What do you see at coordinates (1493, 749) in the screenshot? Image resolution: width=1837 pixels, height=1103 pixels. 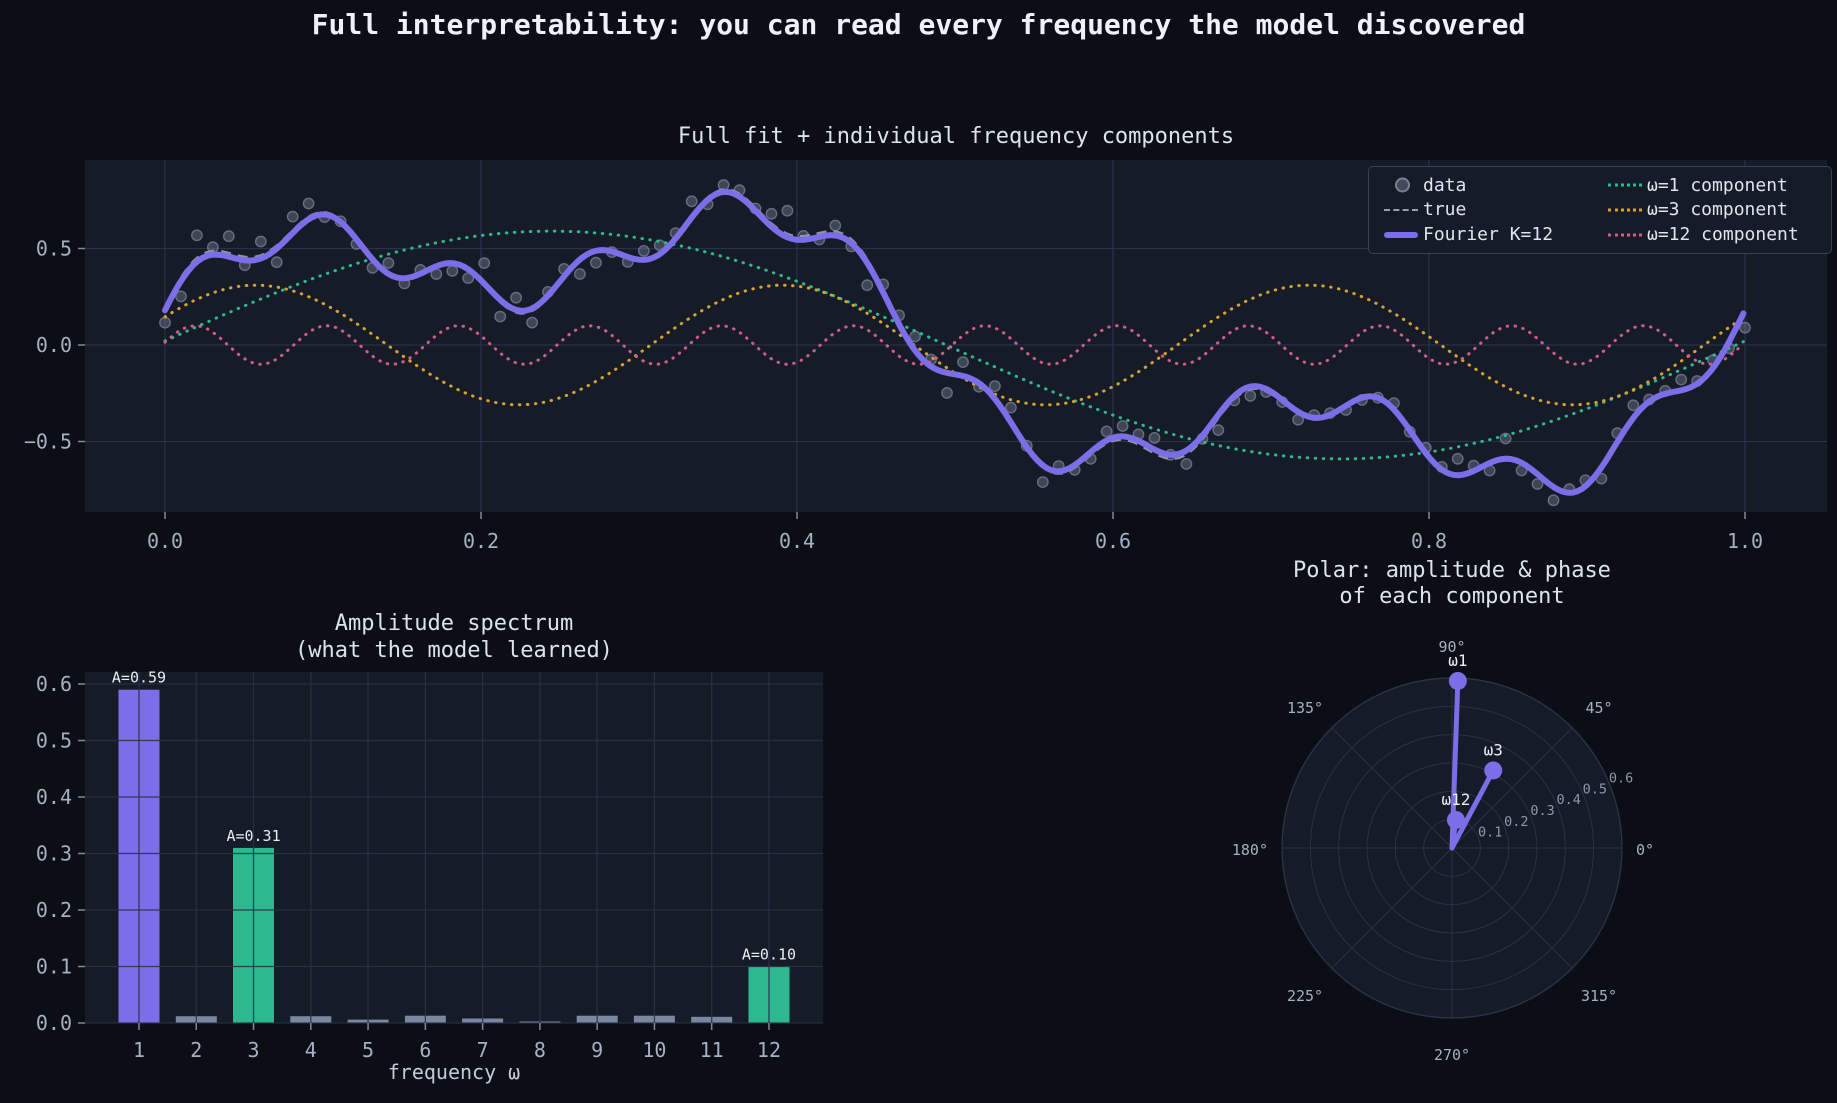 I see `svg-text: ω3` at bounding box center [1493, 749].